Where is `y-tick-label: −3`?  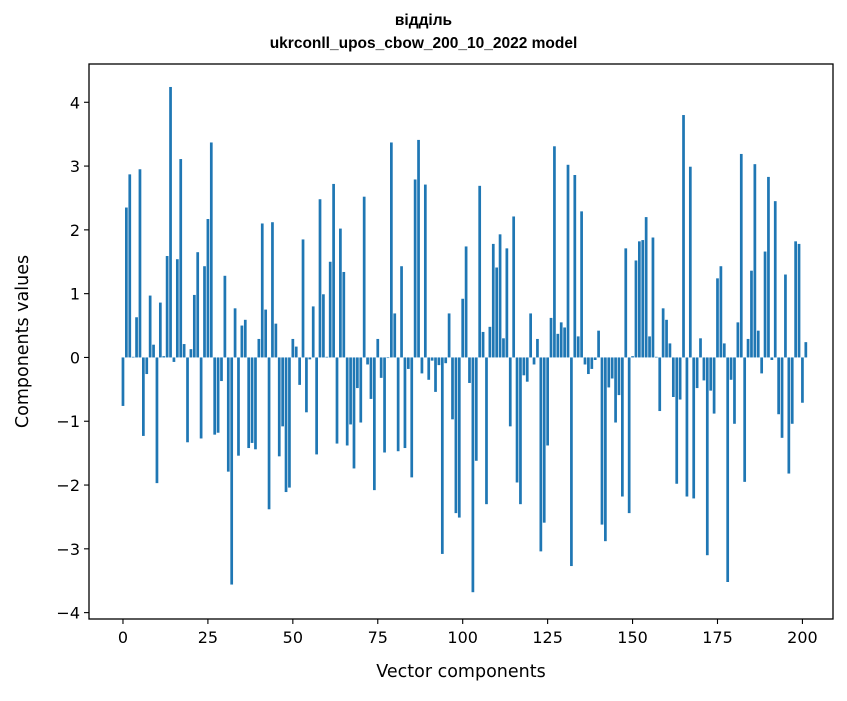
y-tick-label: −3 is located at coordinates (68, 549).